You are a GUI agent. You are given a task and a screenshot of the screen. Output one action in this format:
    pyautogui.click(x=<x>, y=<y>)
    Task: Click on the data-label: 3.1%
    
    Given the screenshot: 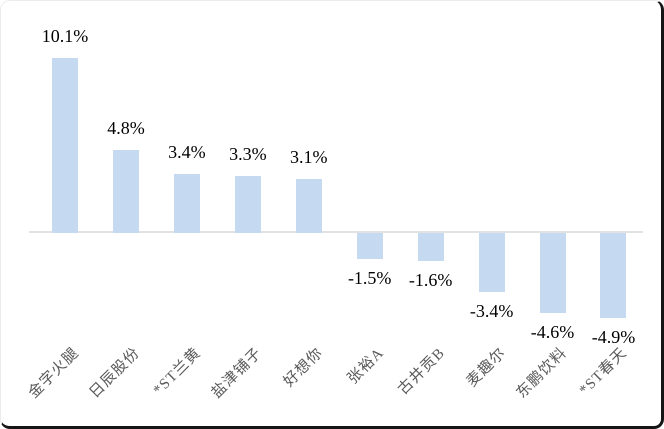 What is the action you would take?
    pyautogui.click(x=309, y=157)
    